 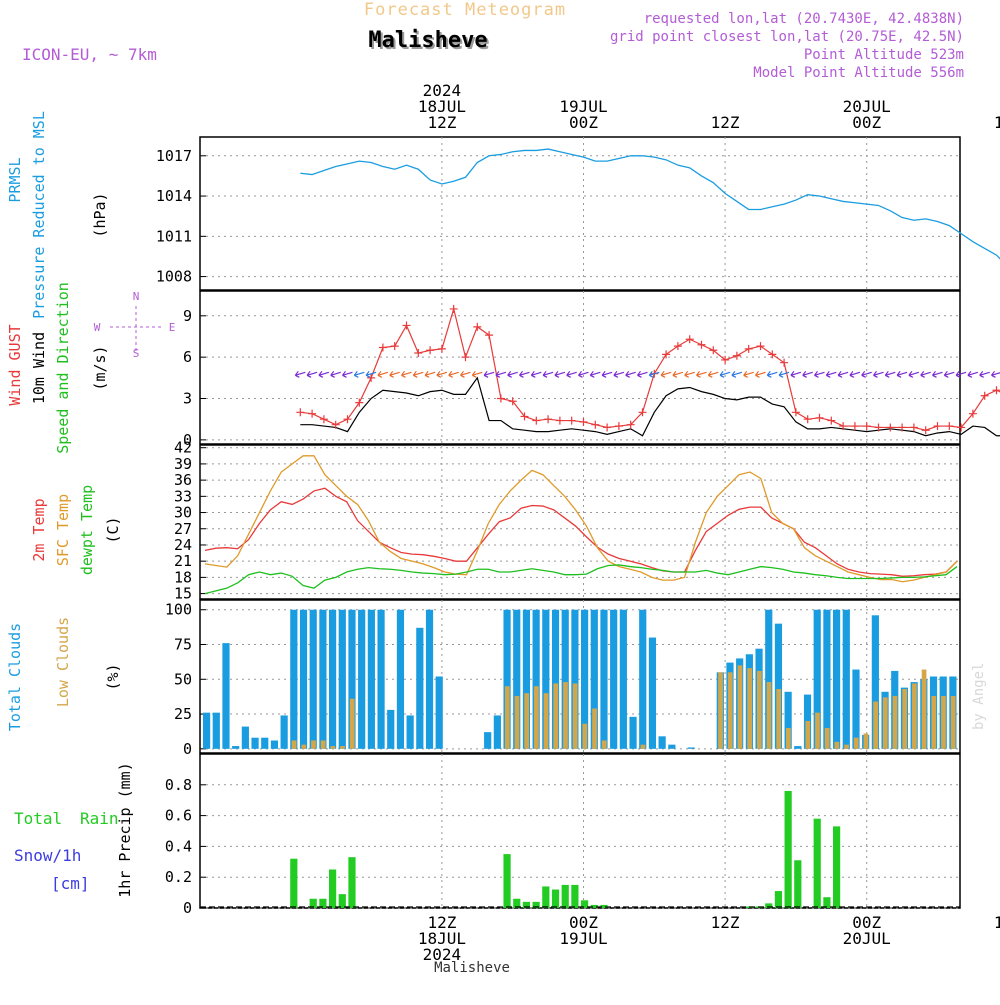 What do you see at coordinates (178, 877) in the screenshot?
I see `precip-tick-label: 0.2` at bounding box center [178, 877].